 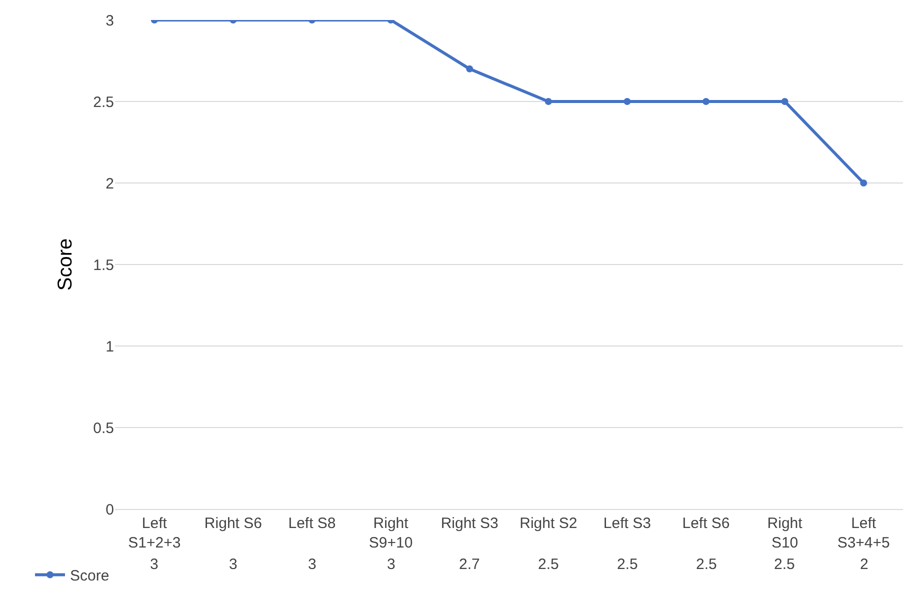 I want to click on y-tick-label: 2, so click(x=110, y=183).